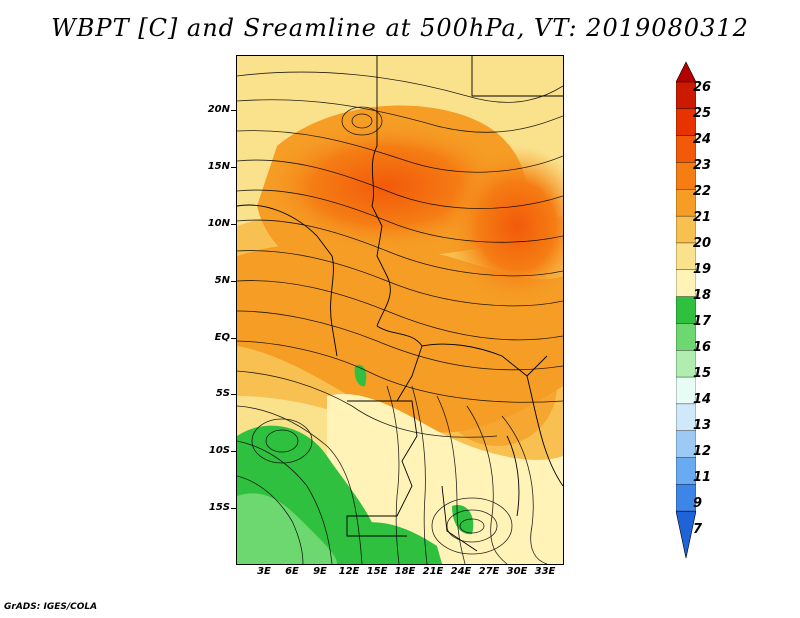 This screenshot has height=618, width=800. Describe the element at coordinates (686, 310) in the screenshot. I see `colorbar` at that location.